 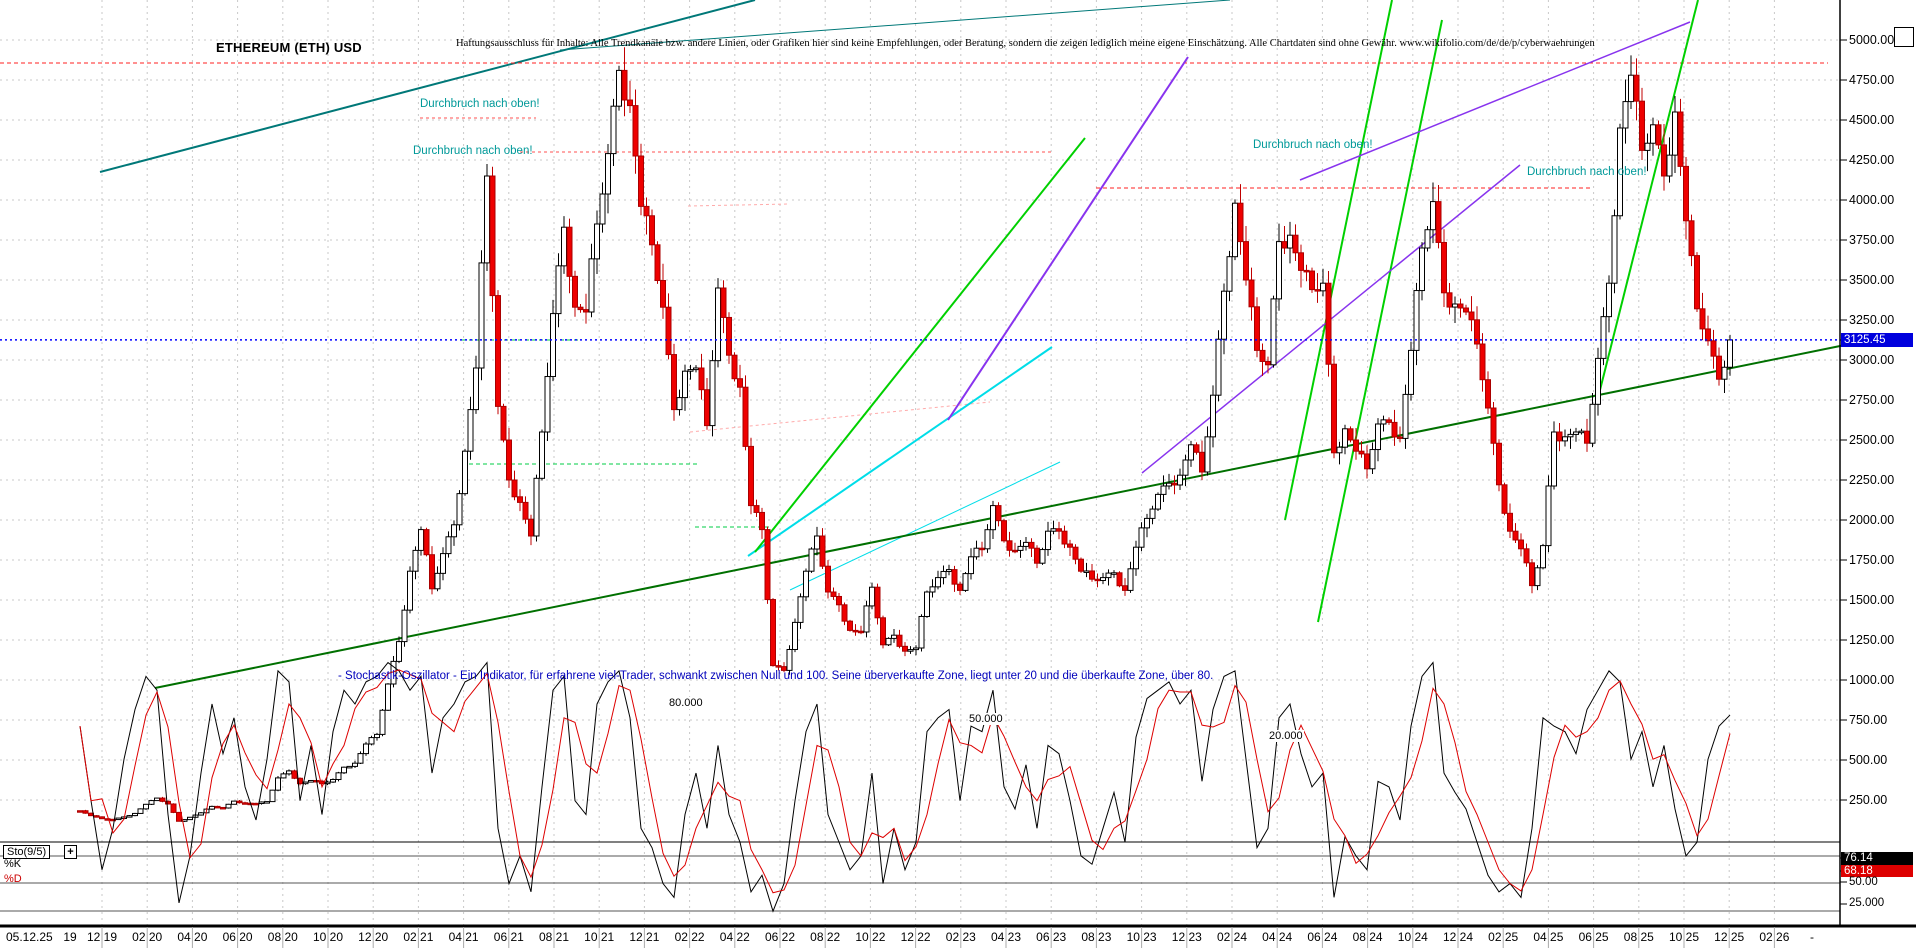 I want to click on date-tick-label: 12 20, so click(x=373, y=937).